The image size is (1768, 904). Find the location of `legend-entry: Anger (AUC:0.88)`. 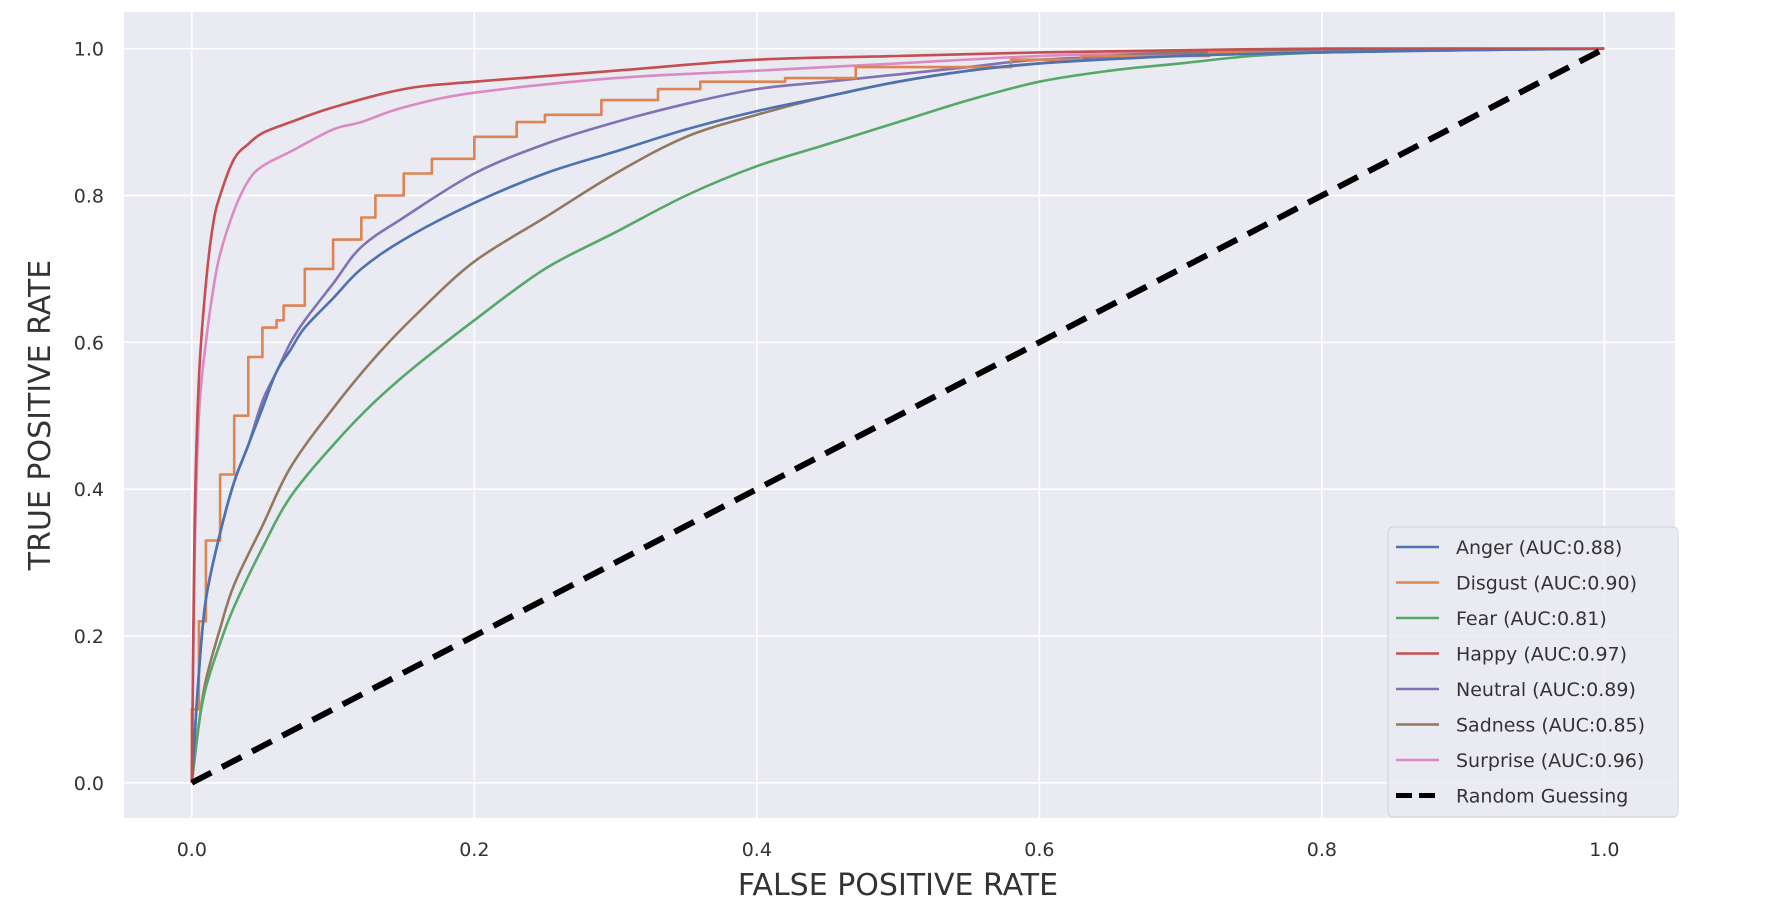

legend-entry: Anger (AUC:0.88) is located at coordinates (1539, 548).